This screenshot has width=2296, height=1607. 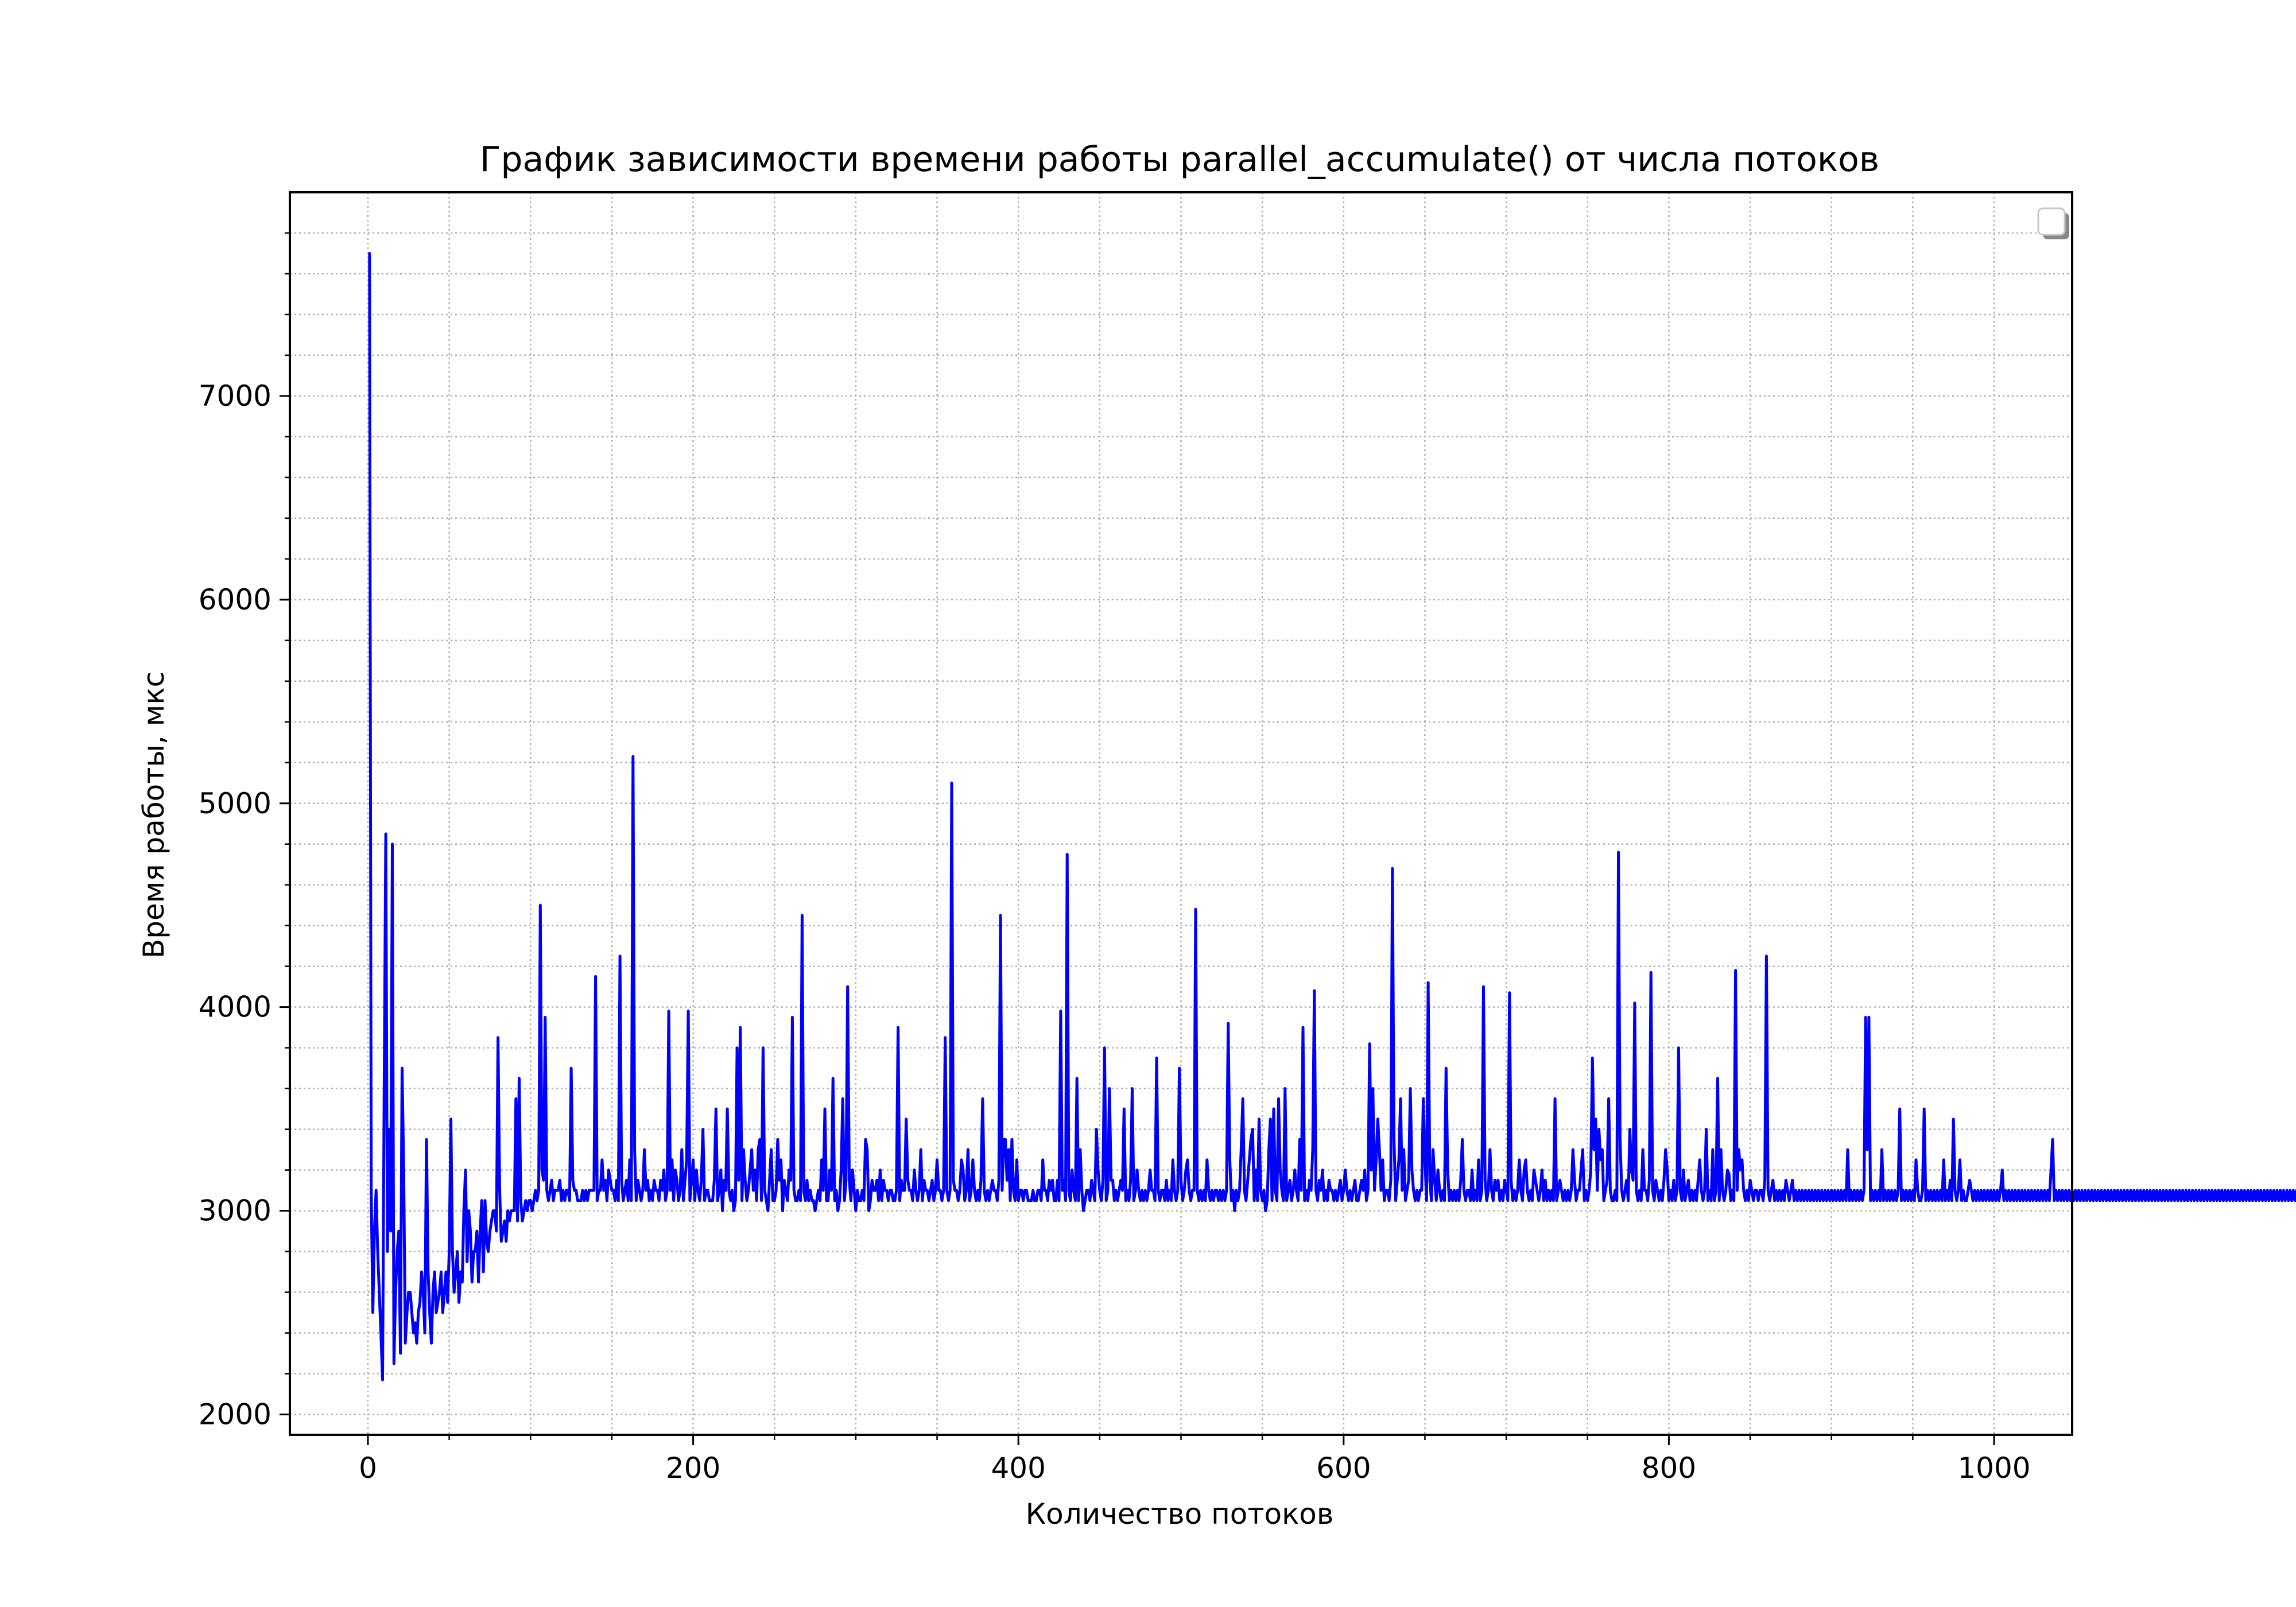 I want to click on y-tick-label: 6000, so click(x=235, y=599).